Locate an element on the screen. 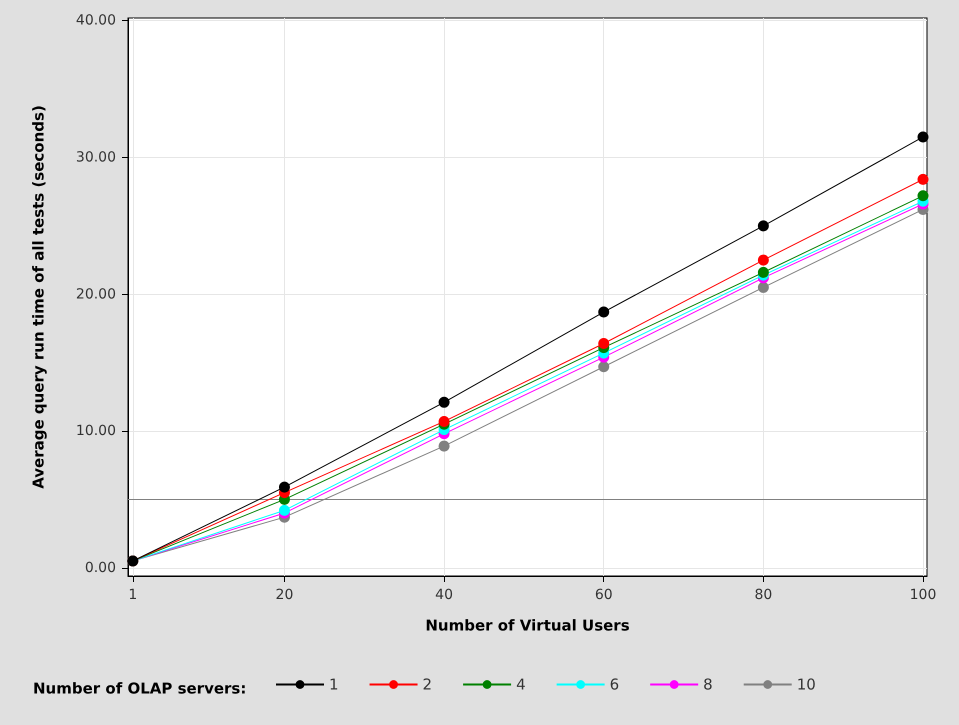  x-axis-title: Number of Virtual Users is located at coordinates (527, 625).